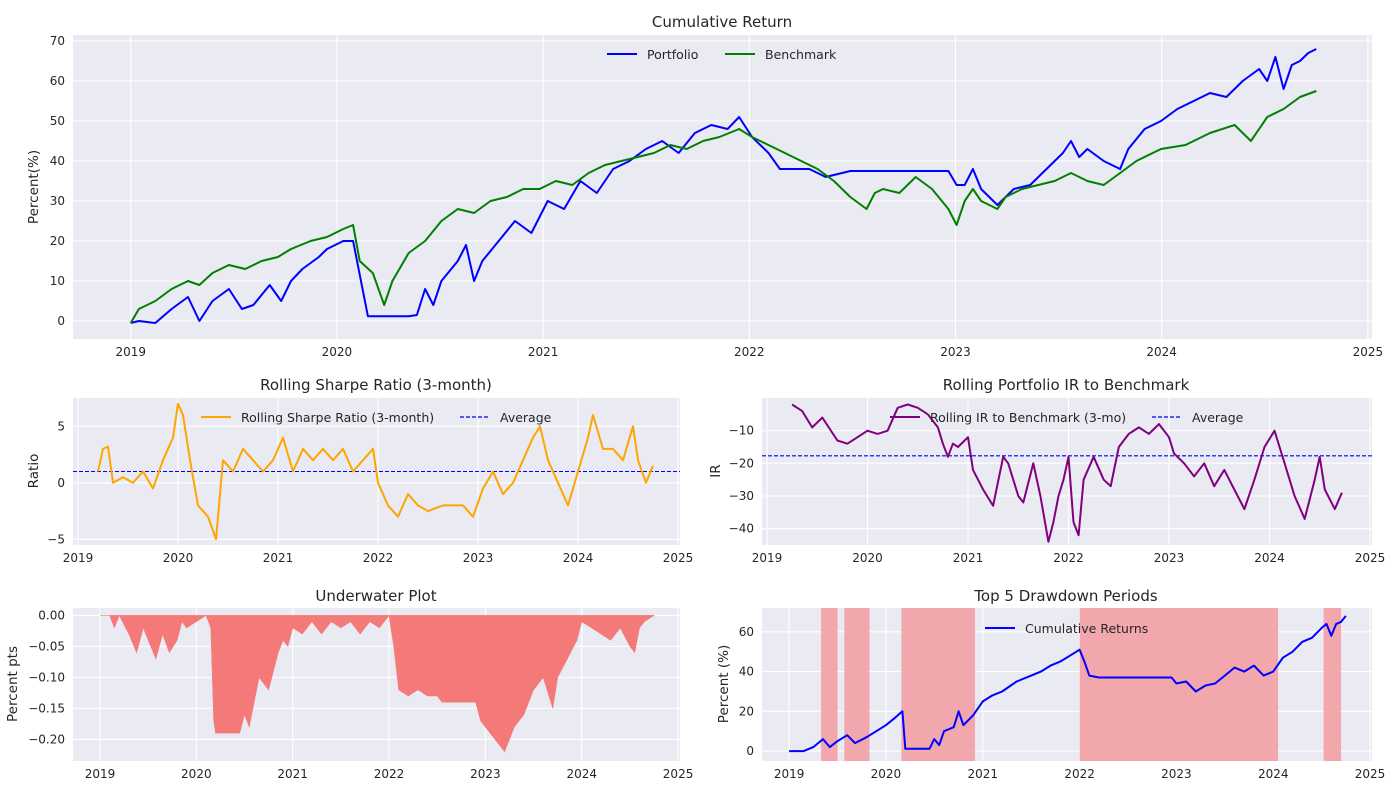 The width and height of the screenshot is (1400, 800). I want to click on y-tick-label: 0.00, so click(51, 615).